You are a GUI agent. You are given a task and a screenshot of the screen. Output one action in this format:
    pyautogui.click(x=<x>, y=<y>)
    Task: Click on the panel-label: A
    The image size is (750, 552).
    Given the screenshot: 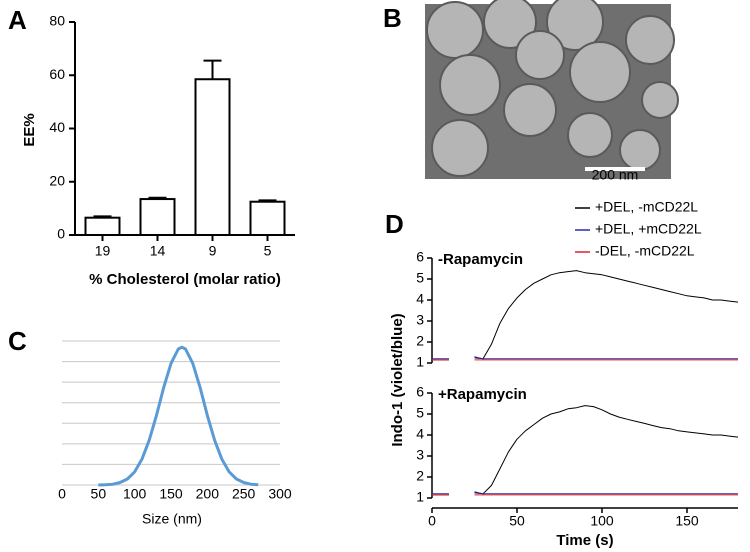 What is the action you would take?
    pyautogui.click(x=17, y=20)
    